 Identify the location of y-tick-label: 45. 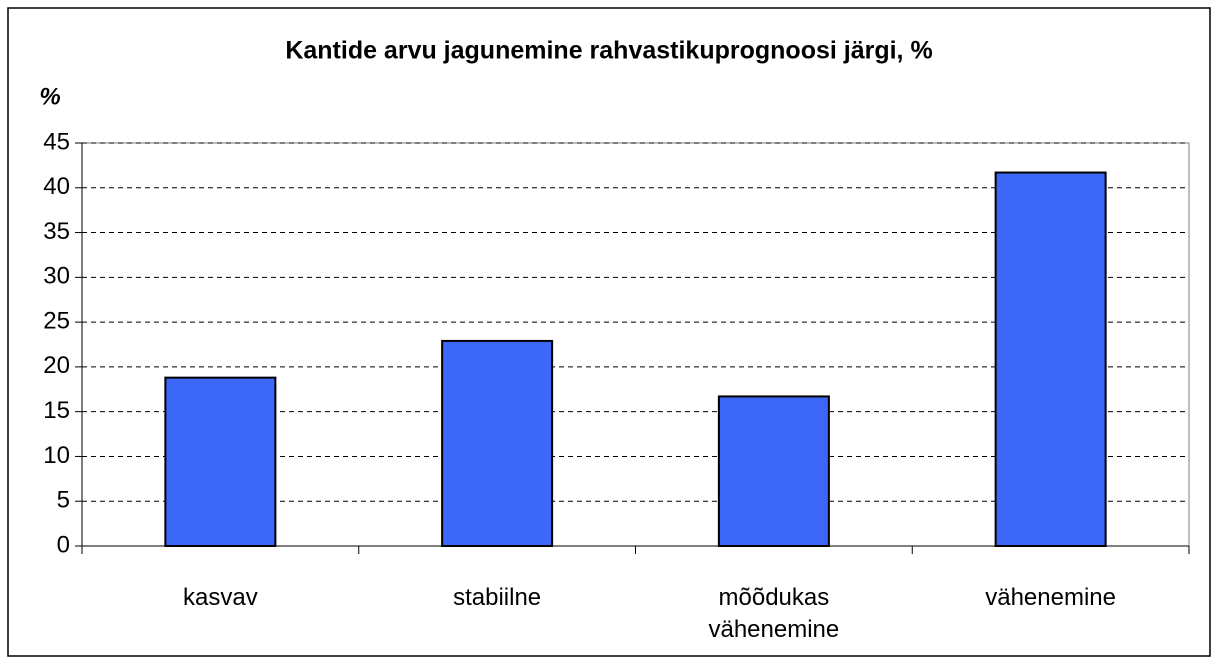
(56, 141).